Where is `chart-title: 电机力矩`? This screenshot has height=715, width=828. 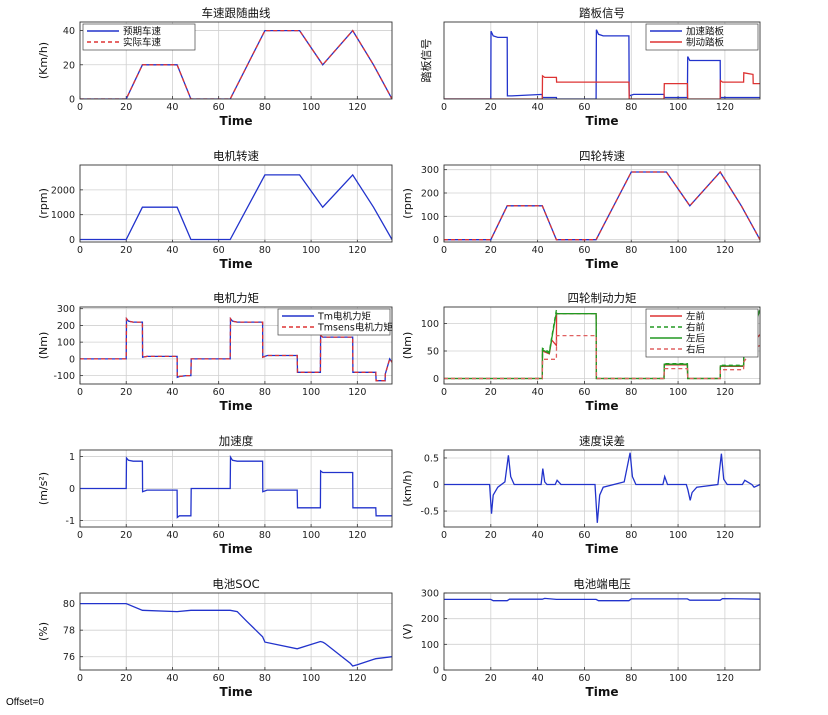
chart-title: 电机力矩 is located at coordinates (236, 298).